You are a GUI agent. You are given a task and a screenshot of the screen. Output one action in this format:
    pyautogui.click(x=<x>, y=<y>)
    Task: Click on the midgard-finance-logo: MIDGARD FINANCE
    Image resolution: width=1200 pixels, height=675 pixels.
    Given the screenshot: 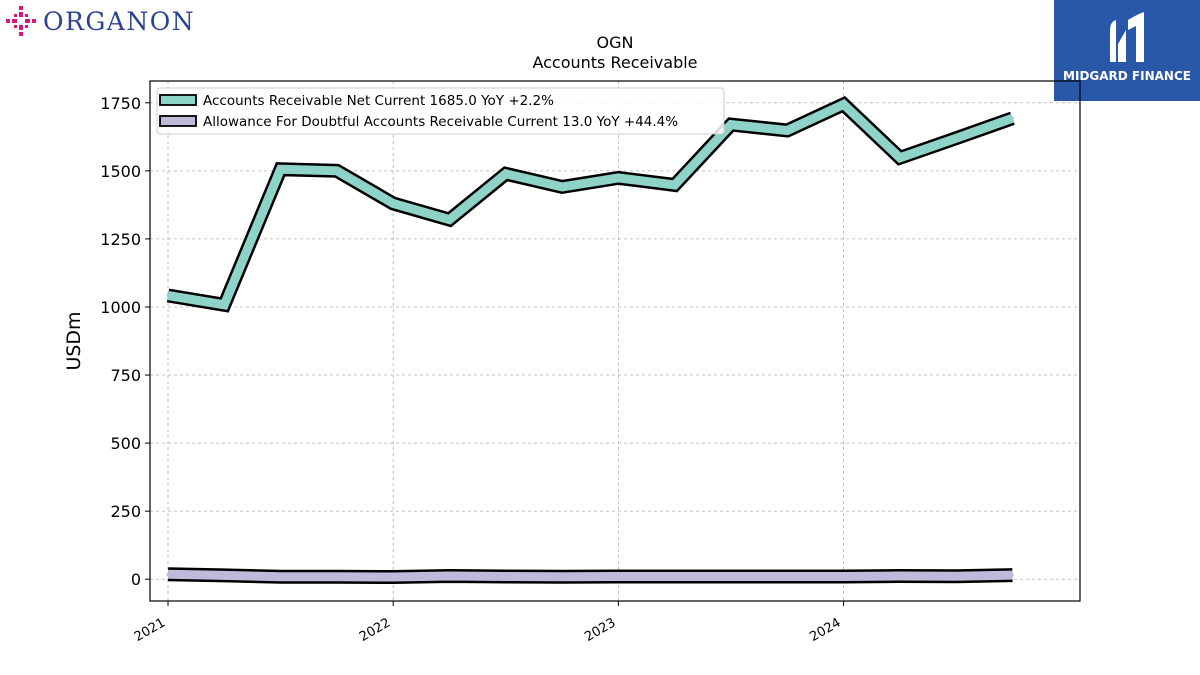 What is the action you would take?
    pyautogui.click(x=1127, y=50)
    